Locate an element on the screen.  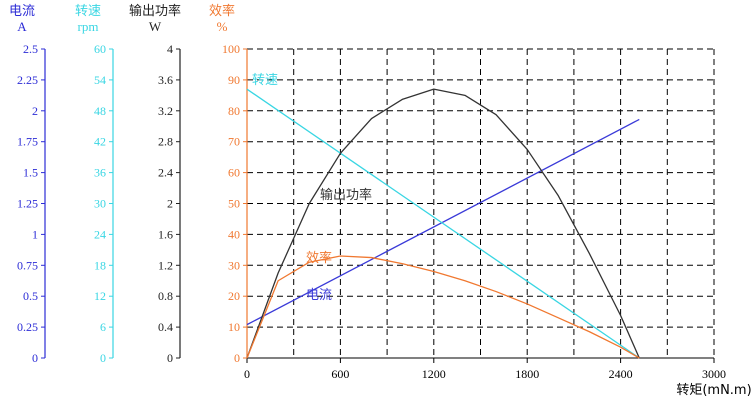
y-axis-title: 电流 is located at coordinates (22, 11).